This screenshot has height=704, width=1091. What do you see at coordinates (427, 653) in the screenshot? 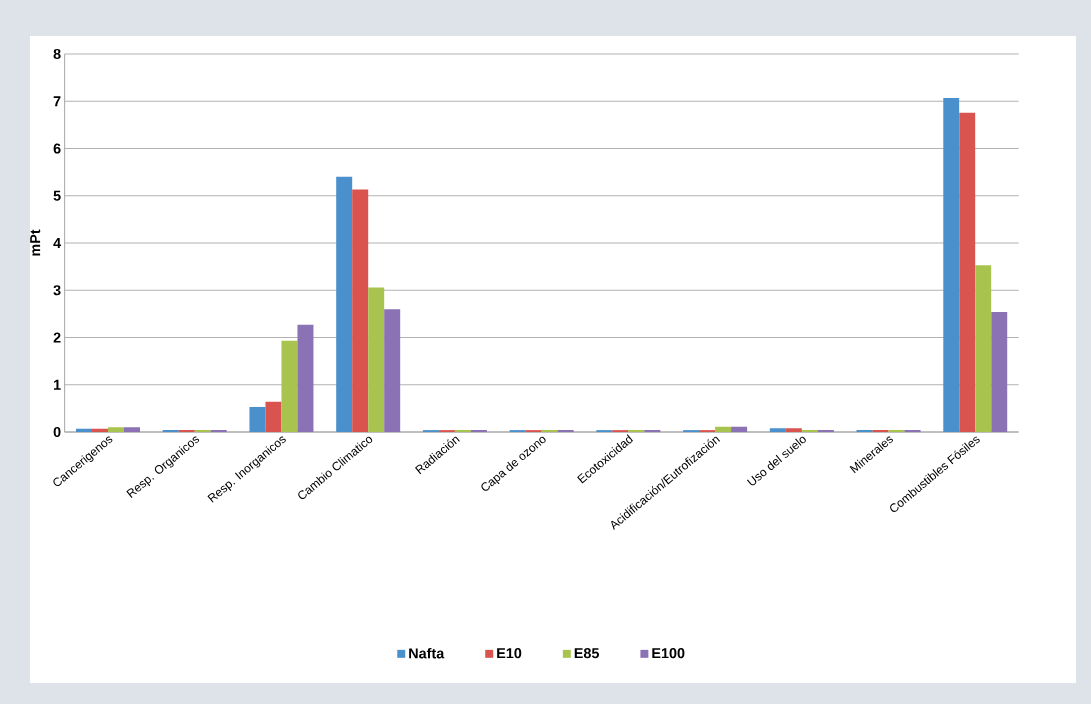
I see `legend-label: Nafta` at bounding box center [427, 653].